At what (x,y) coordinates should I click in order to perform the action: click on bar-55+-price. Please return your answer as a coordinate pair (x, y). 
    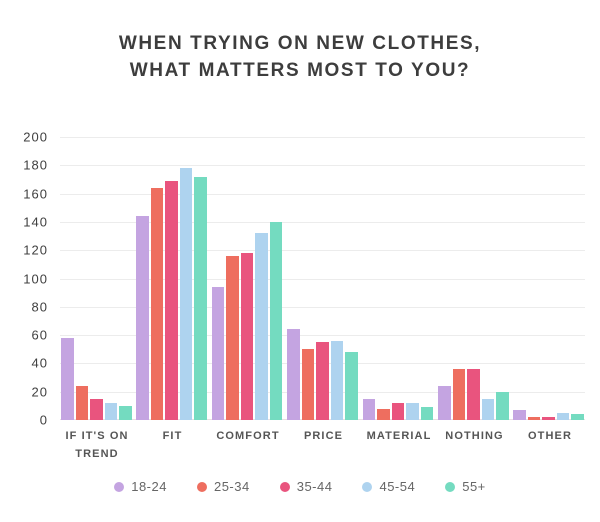
    Looking at the image, I should click on (351, 386).